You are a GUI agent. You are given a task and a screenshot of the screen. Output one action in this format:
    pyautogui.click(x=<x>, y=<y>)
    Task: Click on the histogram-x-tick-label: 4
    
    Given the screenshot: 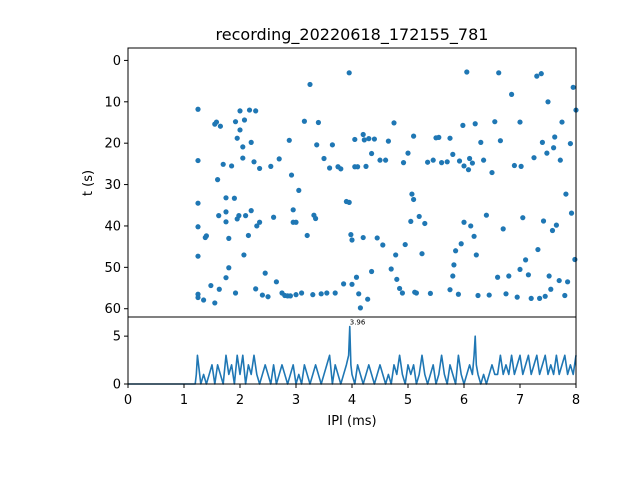 What is the action you would take?
    pyautogui.click(x=352, y=400)
    